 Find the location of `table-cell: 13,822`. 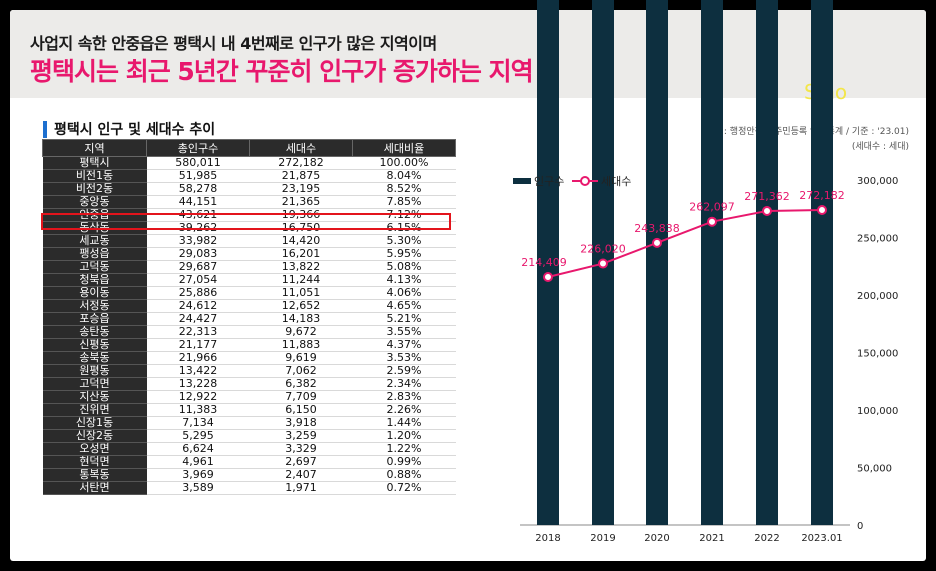

table-cell: 13,822 is located at coordinates (301, 267).